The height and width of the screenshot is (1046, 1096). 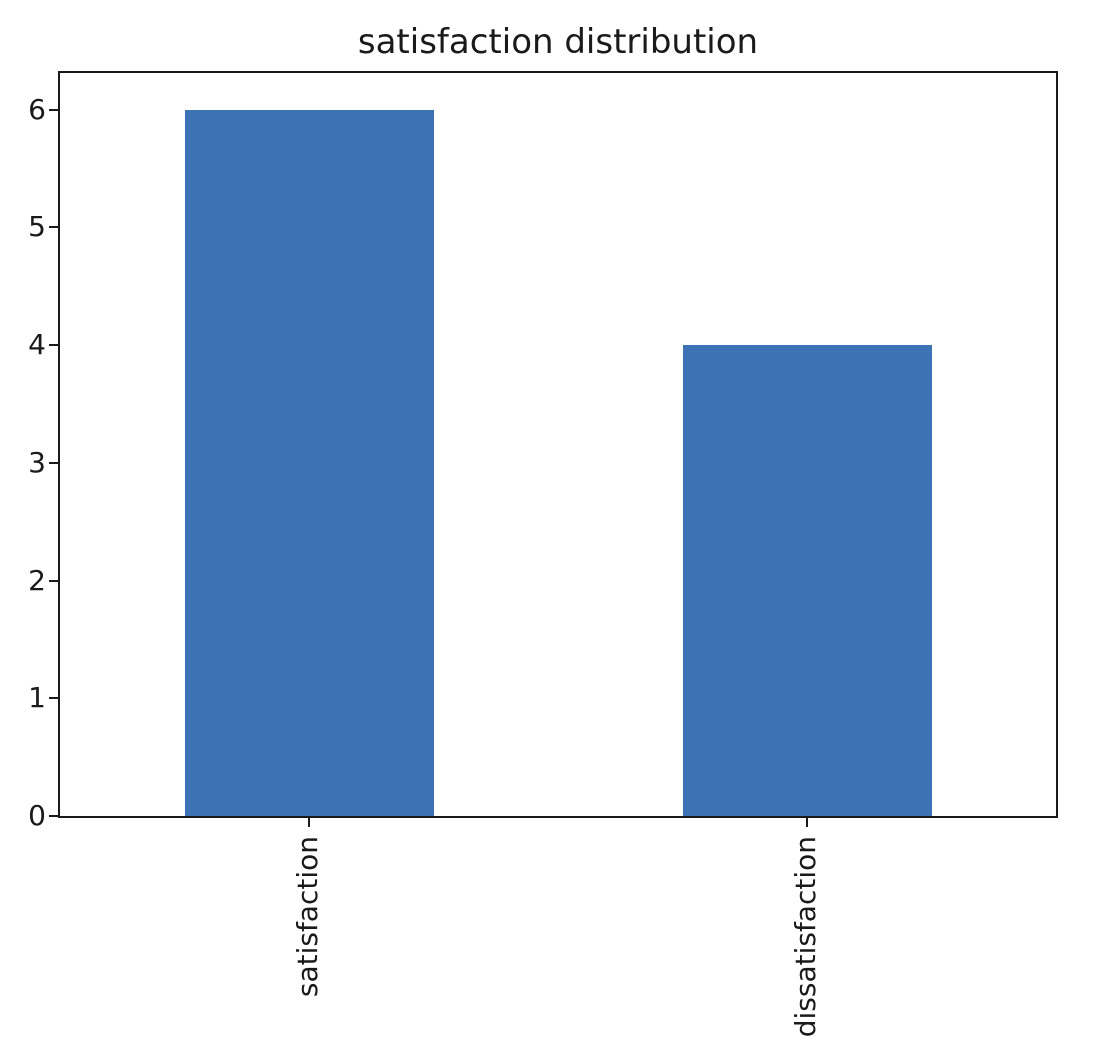 What do you see at coordinates (558, 42) in the screenshot?
I see `chart-title: satisfaction distribution` at bounding box center [558, 42].